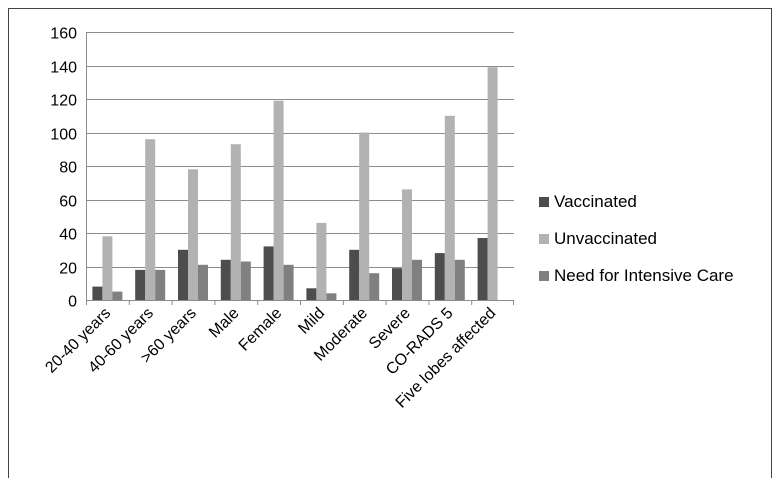 The image size is (773, 479). I want to click on y-tick-label: 120, so click(63, 101).